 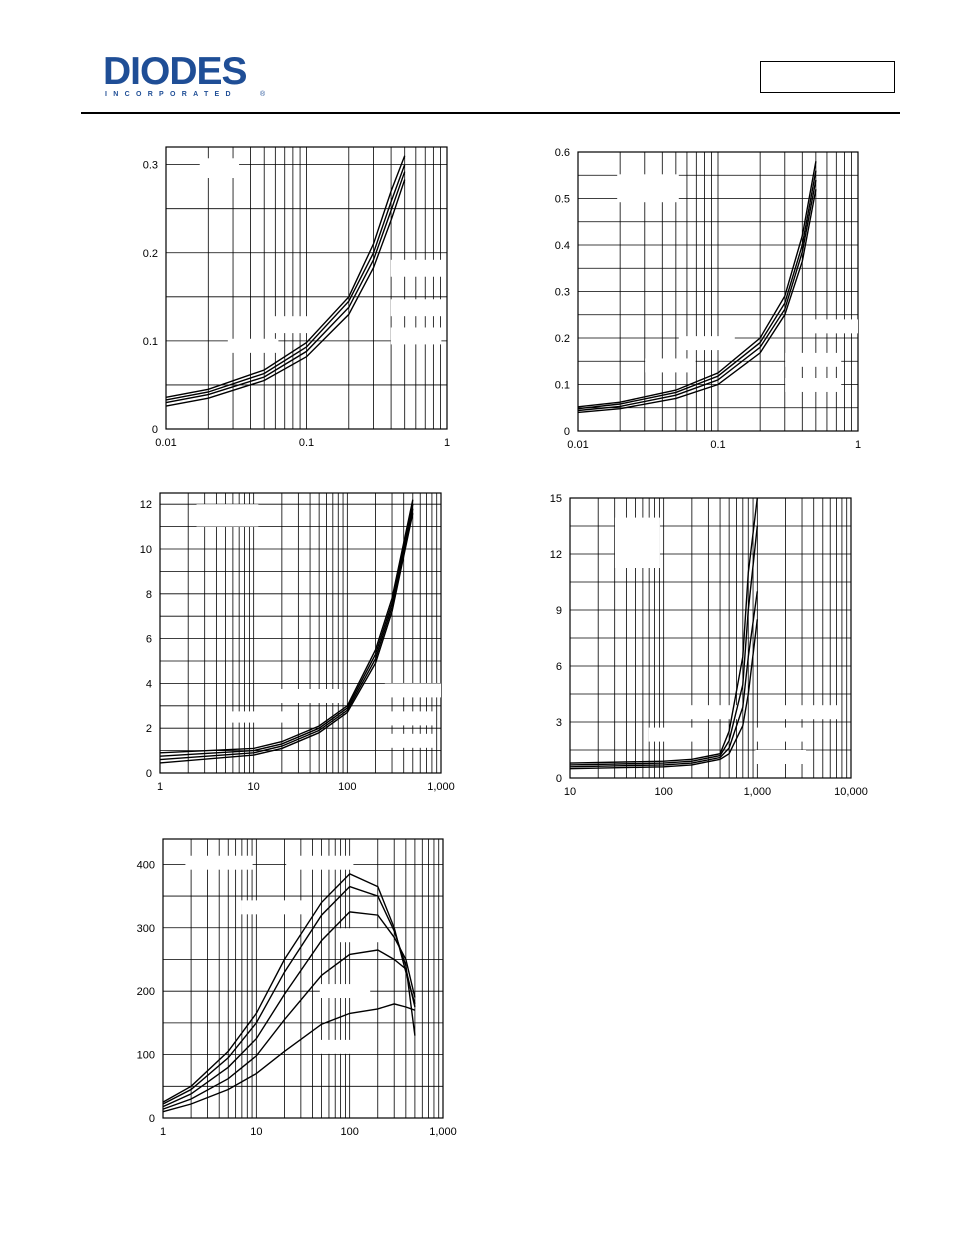 I want to click on registered-mark: ®, so click(x=263, y=94).